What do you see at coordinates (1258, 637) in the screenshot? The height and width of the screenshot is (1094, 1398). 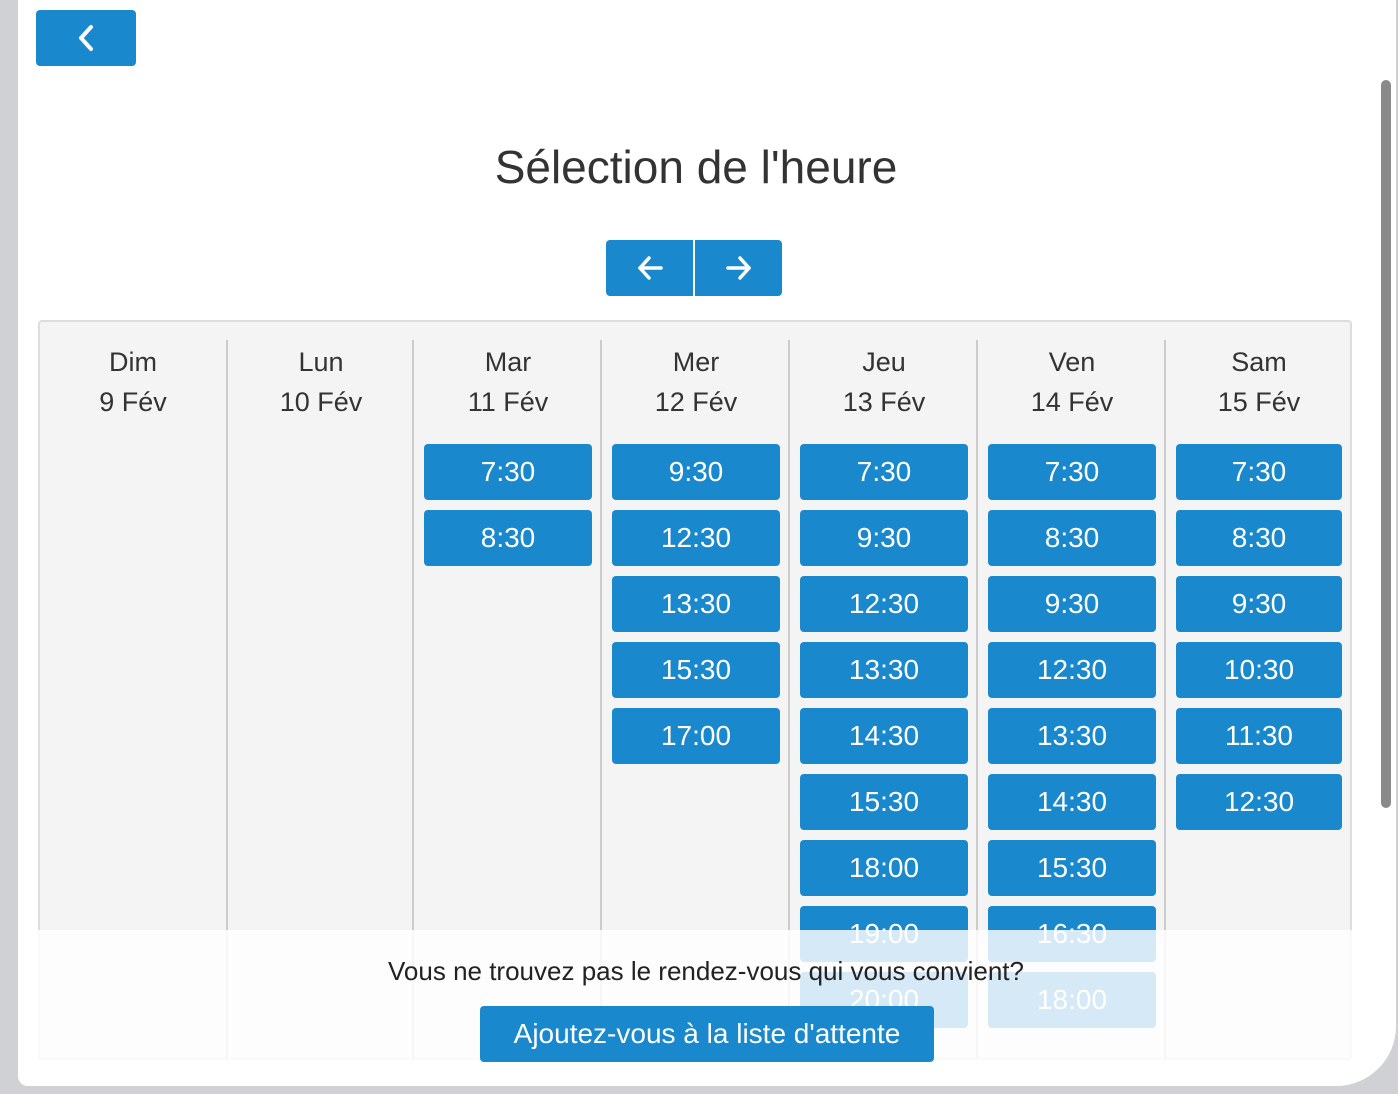 I see `time-slot-list: 7:30 8:30 9:30 10:30 11:30 12:30` at bounding box center [1258, 637].